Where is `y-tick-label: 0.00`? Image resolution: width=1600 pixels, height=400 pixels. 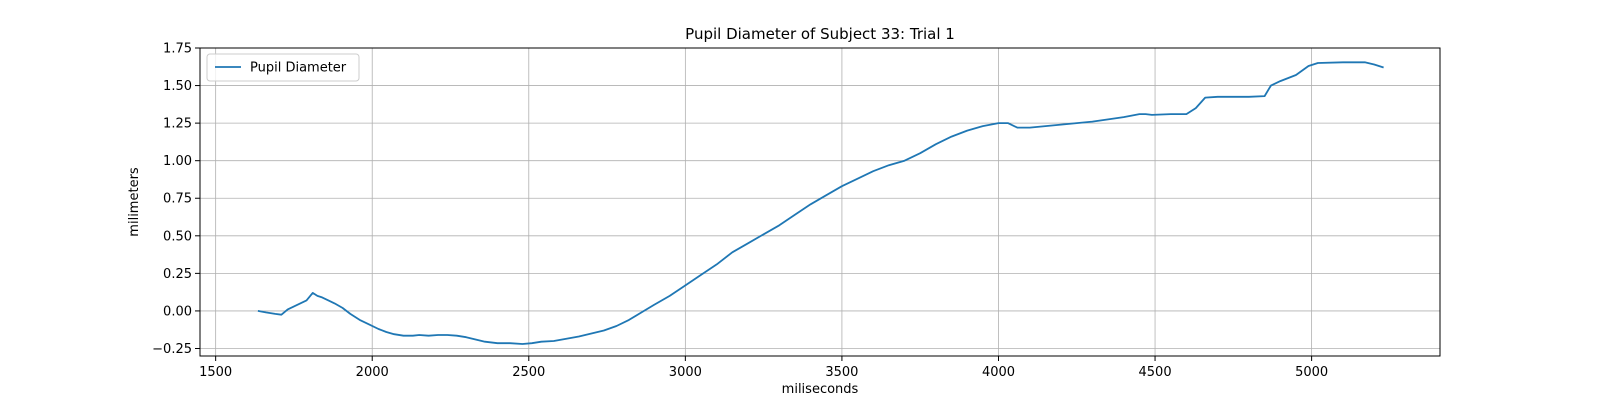
y-tick-label: 0.00 is located at coordinates (177, 311).